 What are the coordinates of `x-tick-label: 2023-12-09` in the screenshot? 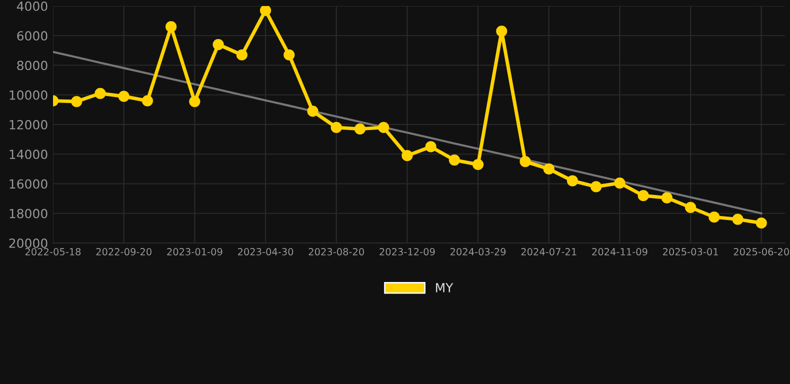 It's located at (407, 252).